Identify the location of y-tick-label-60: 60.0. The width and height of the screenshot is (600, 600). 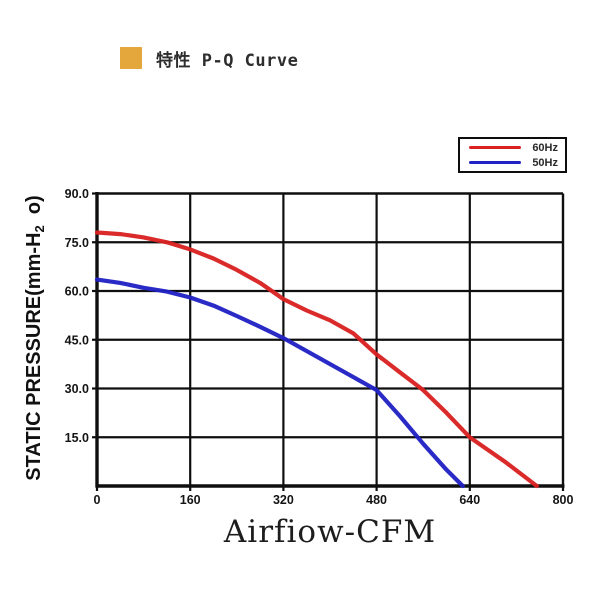
(77, 292).